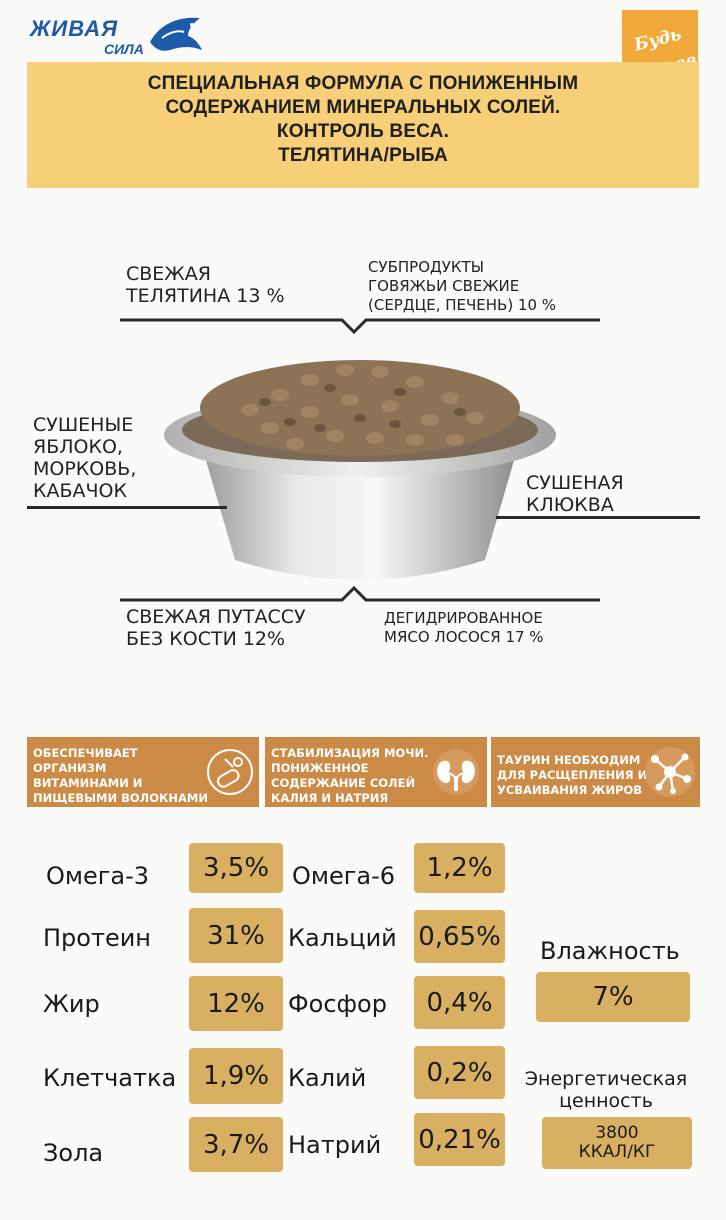 The image size is (726, 1220). Describe the element at coordinates (127, 507) in the screenshot. I see `left-divider` at that location.